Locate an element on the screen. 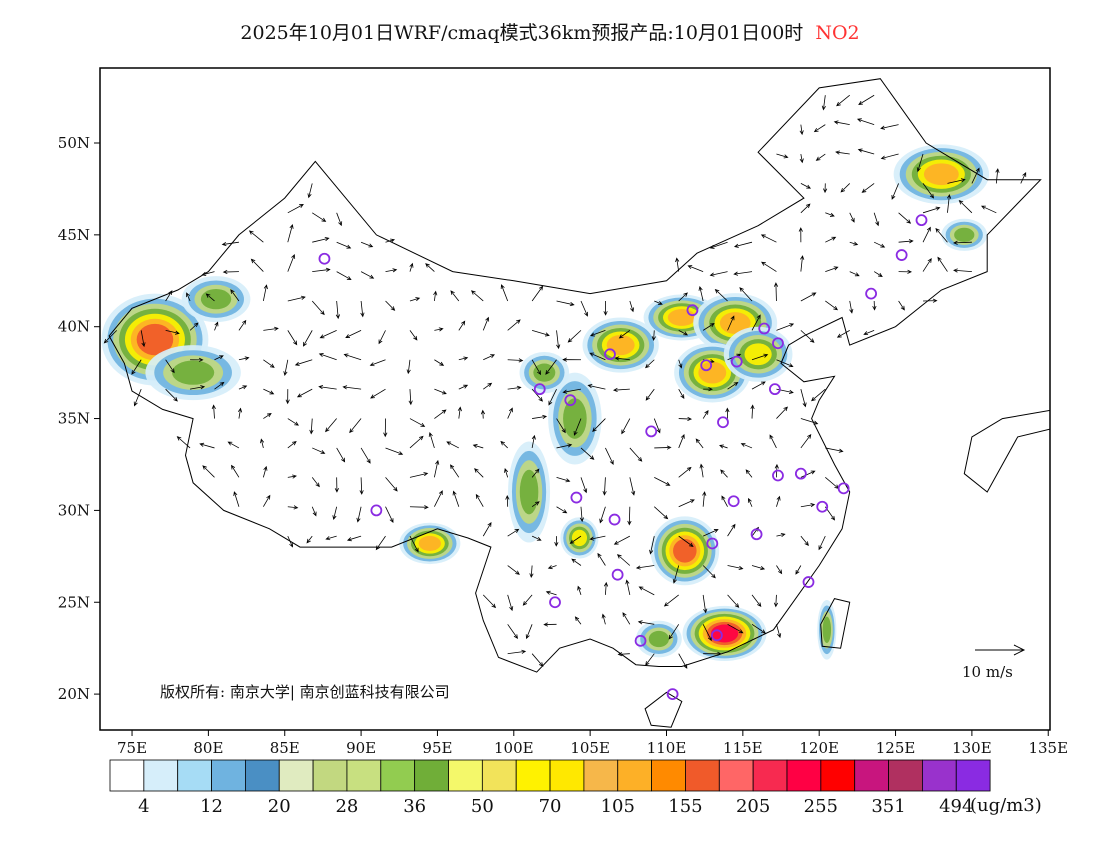 The width and height of the screenshot is (1100, 850). lat-tick-label: 20N is located at coordinates (74, 694).